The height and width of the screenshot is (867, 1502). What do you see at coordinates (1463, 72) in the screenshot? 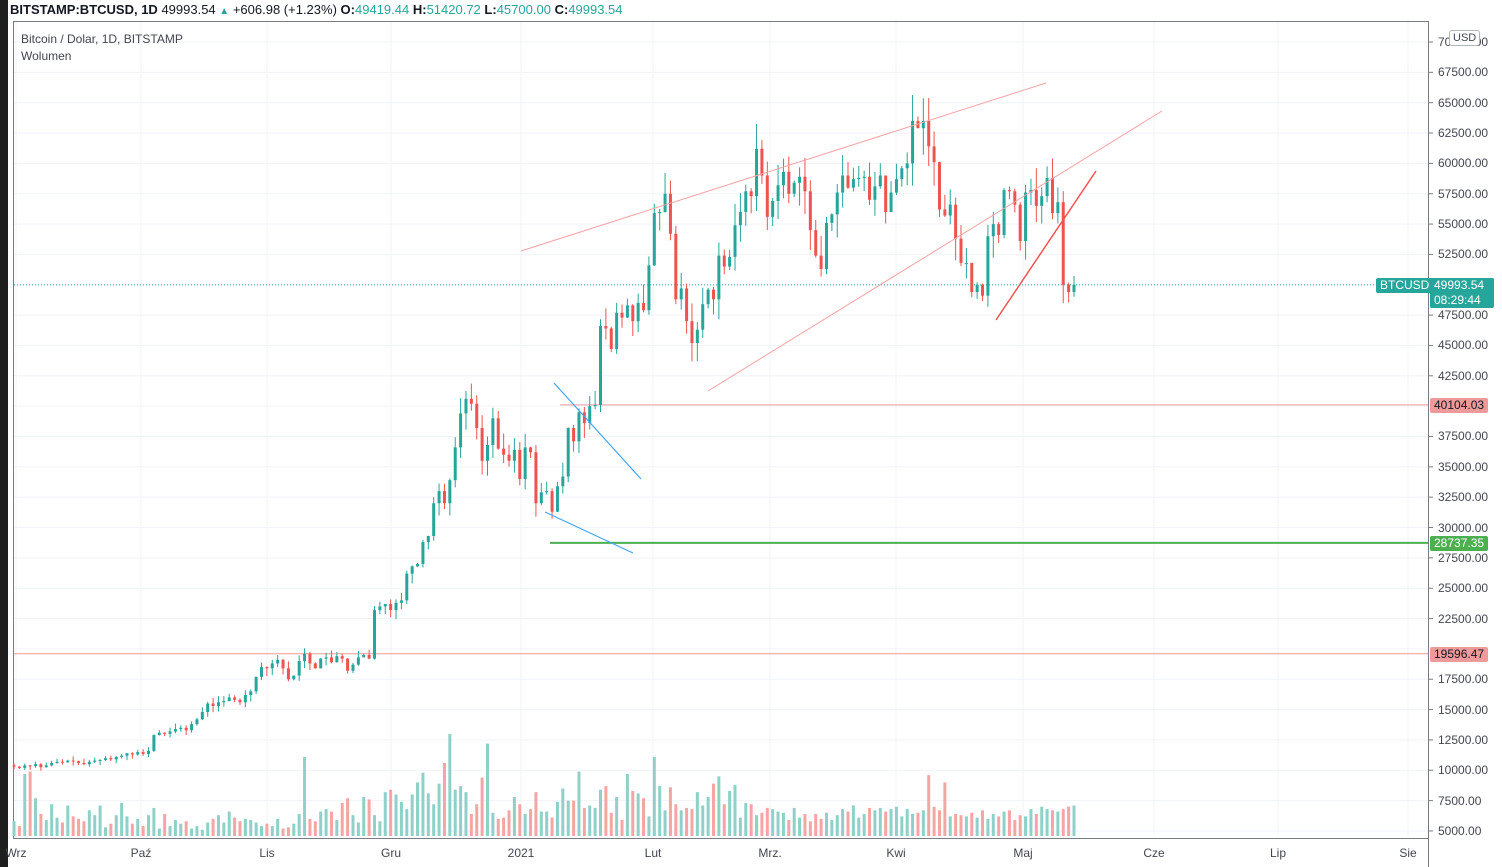
I see `price-tick-label: 67500.00` at bounding box center [1463, 72].